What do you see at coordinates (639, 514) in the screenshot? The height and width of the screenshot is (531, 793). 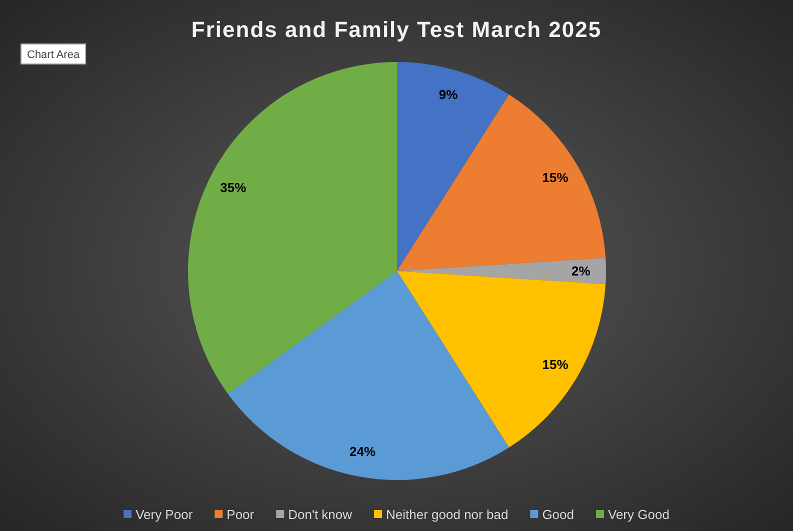 I see `legend-label: Very Good` at bounding box center [639, 514].